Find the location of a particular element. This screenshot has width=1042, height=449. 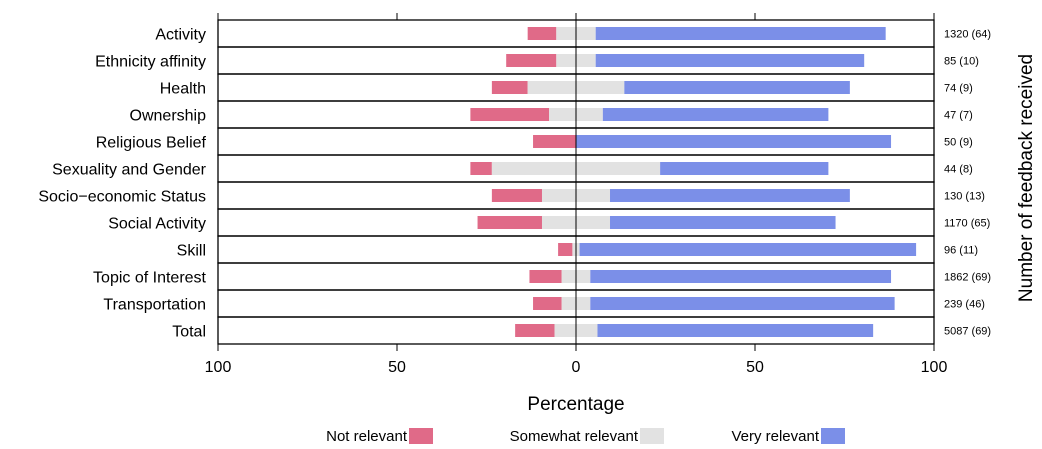

category-label: Activity is located at coordinates (180, 35).